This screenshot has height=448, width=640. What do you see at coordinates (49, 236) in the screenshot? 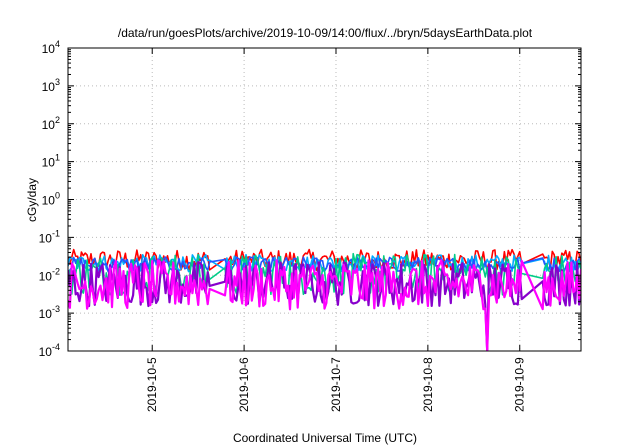
I see `y-tick-label: 10⁻¹` at bounding box center [49, 236].